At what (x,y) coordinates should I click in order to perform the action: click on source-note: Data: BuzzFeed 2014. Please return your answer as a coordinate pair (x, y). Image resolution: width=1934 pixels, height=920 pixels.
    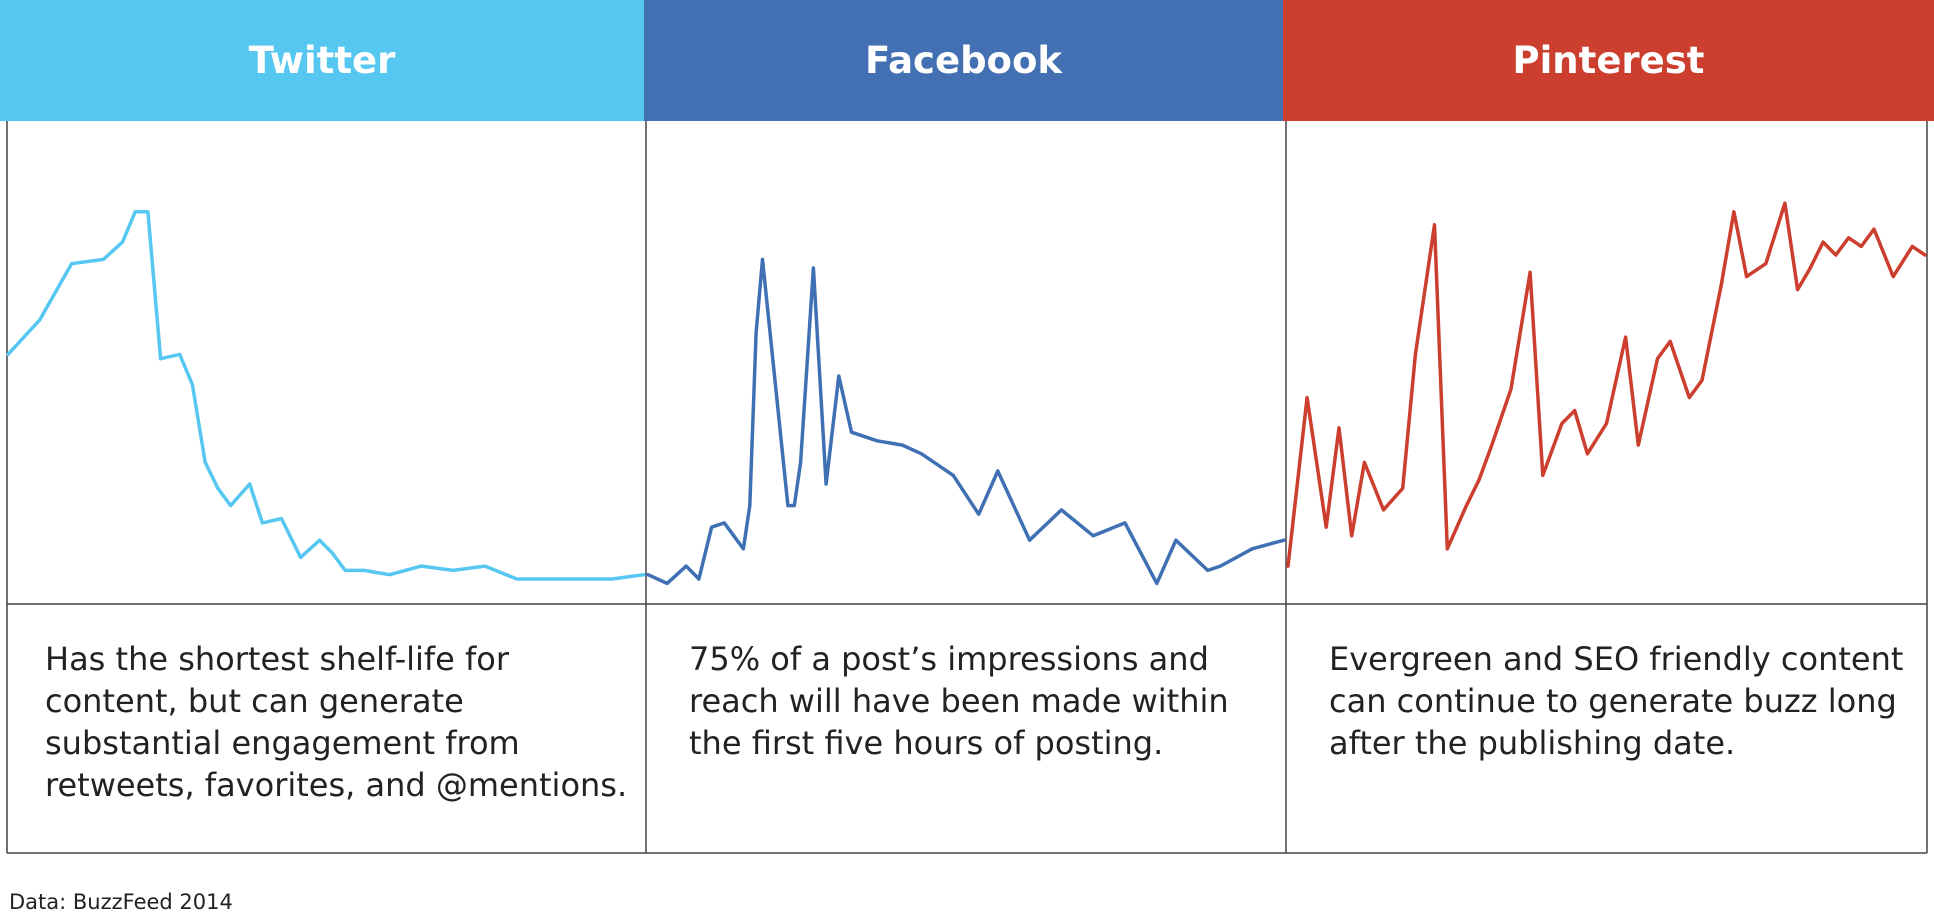
    Looking at the image, I should click on (121, 902).